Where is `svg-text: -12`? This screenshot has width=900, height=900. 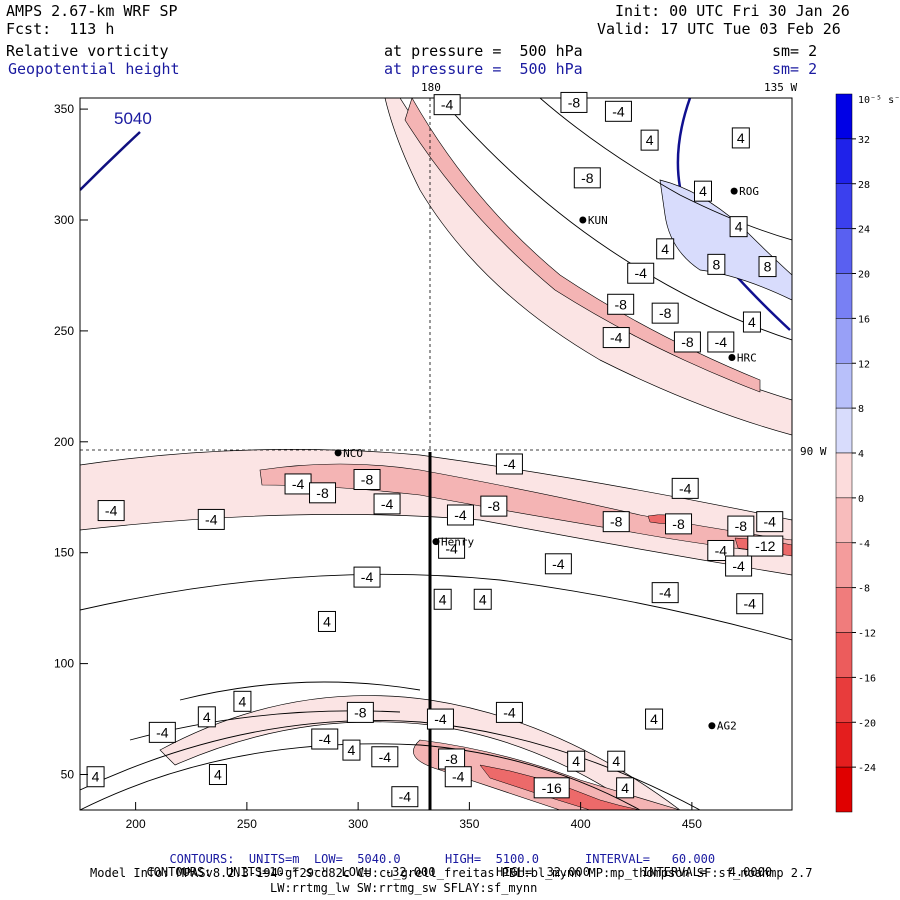 svg-text: -12 is located at coordinates (765, 546).